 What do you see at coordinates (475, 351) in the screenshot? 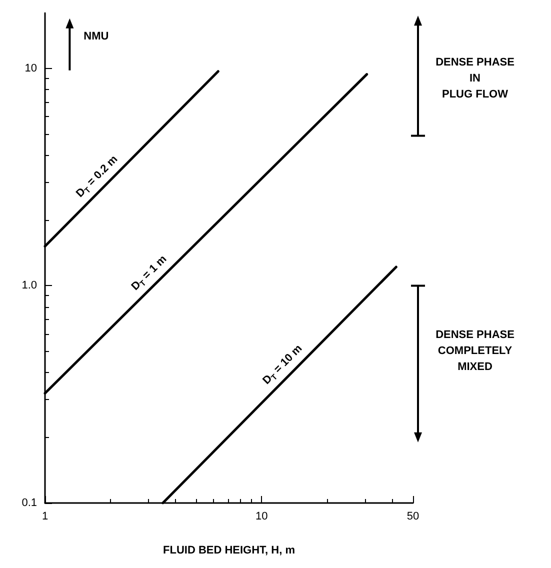
I see `text: DENSE PHASE COMPLETELY MIXED` at bounding box center [475, 351].